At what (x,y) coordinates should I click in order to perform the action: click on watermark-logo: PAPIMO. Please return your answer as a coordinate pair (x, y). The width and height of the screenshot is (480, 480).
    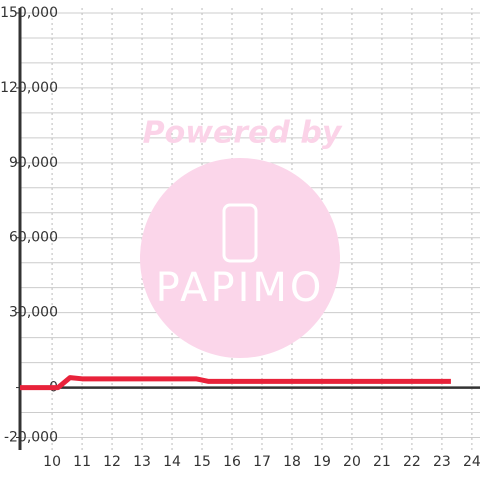
    Looking at the image, I should click on (240, 288).